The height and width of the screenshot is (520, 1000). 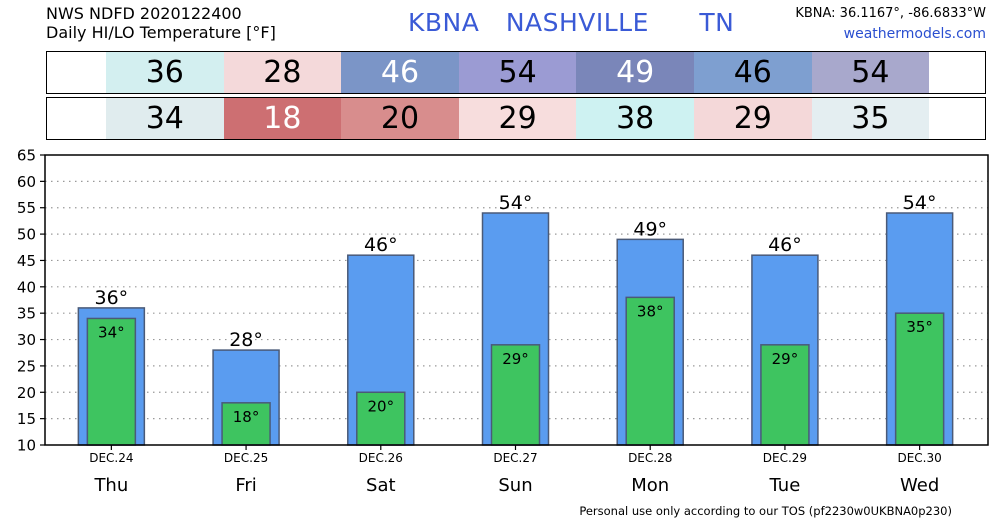 What do you see at coordinates (381, 458) in the screenshot?
I see `date-label: DEC.26` at bounding box center [381, 458].